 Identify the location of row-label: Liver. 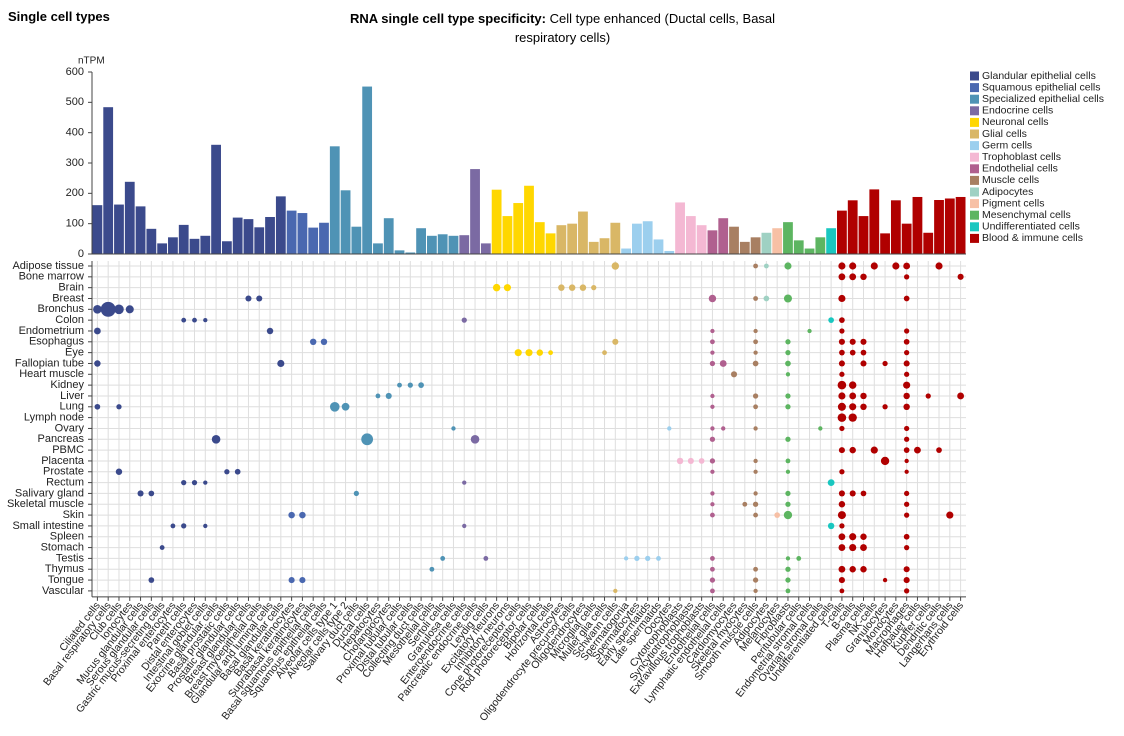
(72, 396).